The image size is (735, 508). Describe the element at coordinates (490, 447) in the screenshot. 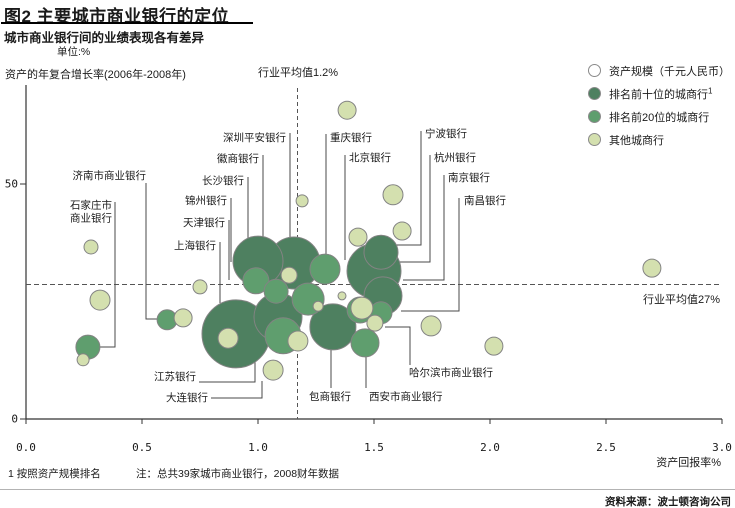

I see `x-tick-label: 2.0` at that location.